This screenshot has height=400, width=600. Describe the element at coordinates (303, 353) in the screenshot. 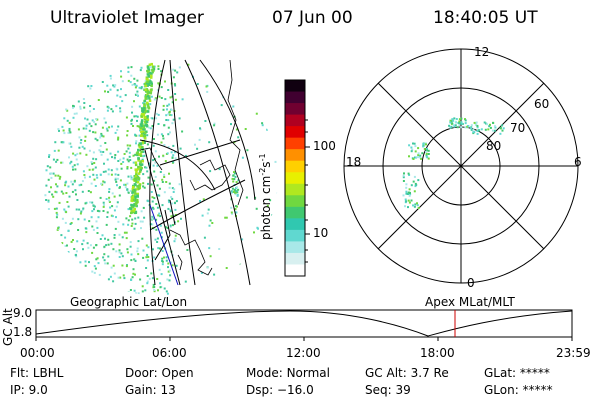

I see `alt-xtick-2: 12:00` at that location.